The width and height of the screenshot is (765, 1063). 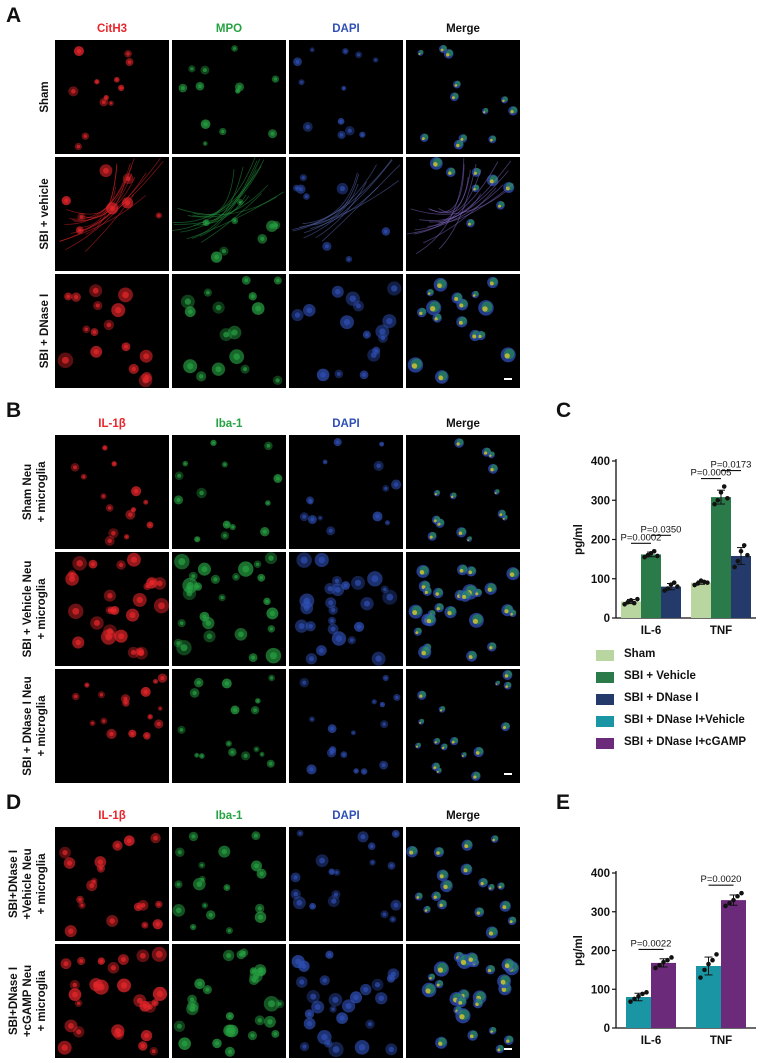 I want to click on column-header-2: MPO, so click(x=229, y=29).